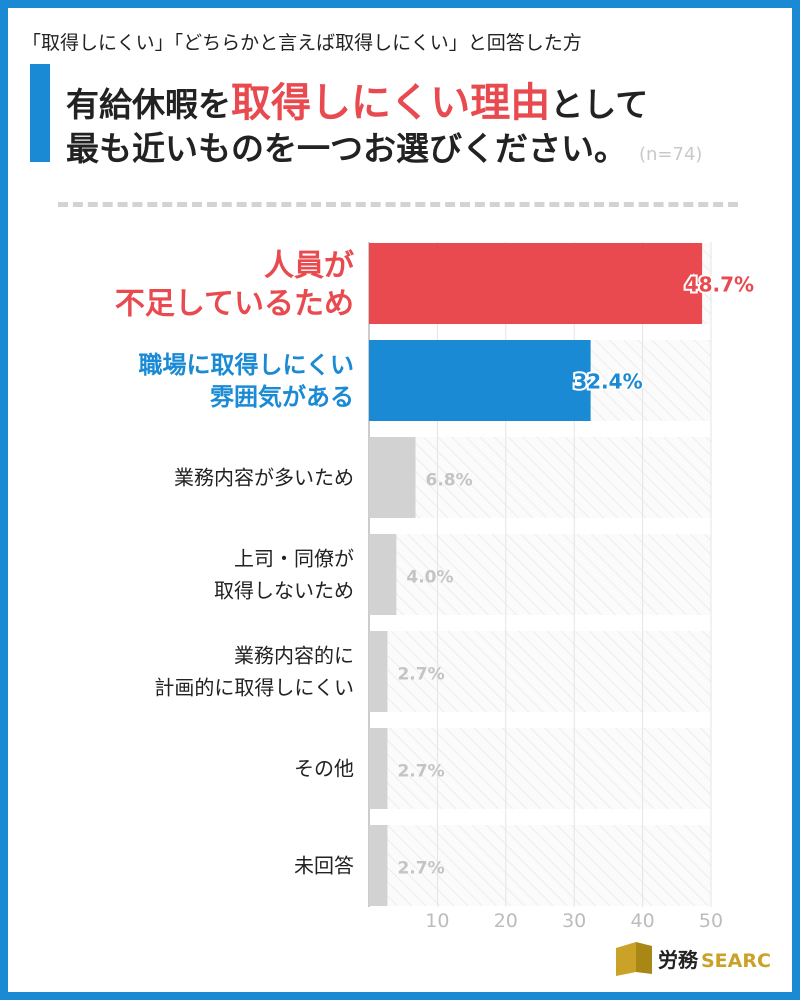 The height and width of the screenshot is (1000, 800). Describe the element at coordinates (294, 656) in the screenshot. I see `category-label: 業務内容的に` at that location.